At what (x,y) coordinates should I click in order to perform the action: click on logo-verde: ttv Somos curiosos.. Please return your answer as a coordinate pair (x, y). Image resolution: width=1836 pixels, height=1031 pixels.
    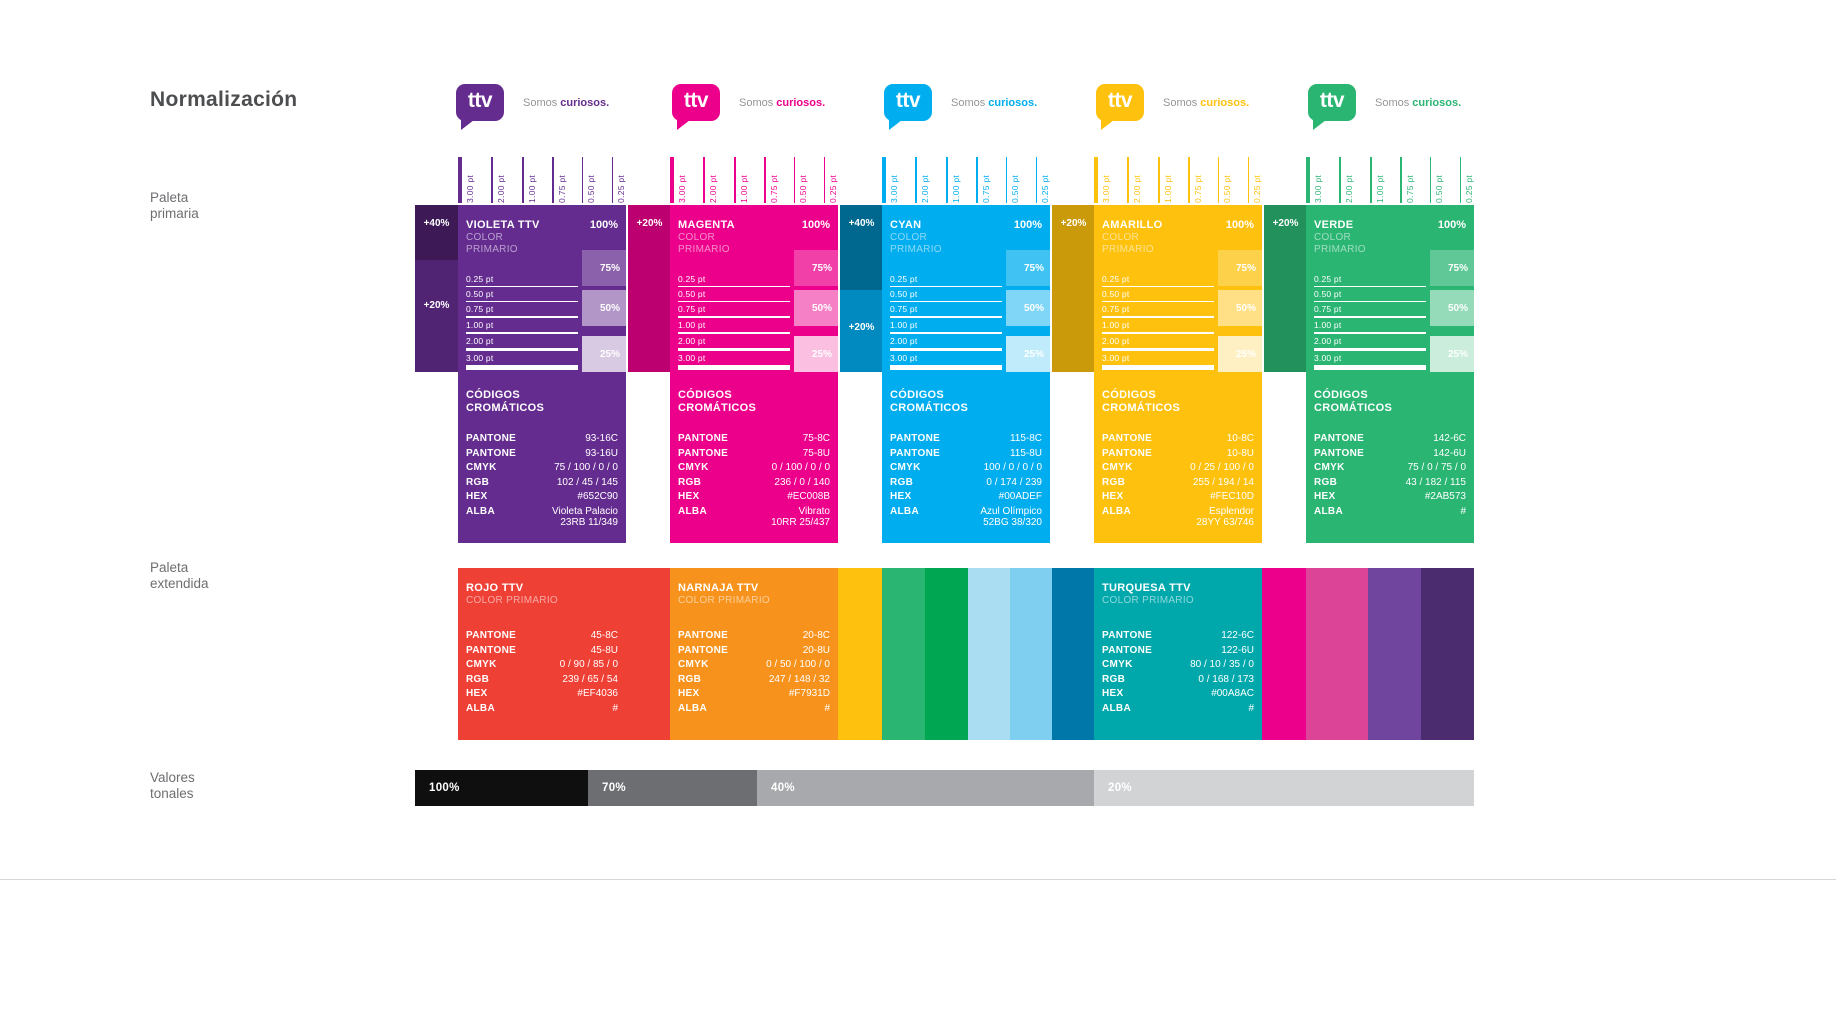
    Looking at the image, I should click on (1408, 109).